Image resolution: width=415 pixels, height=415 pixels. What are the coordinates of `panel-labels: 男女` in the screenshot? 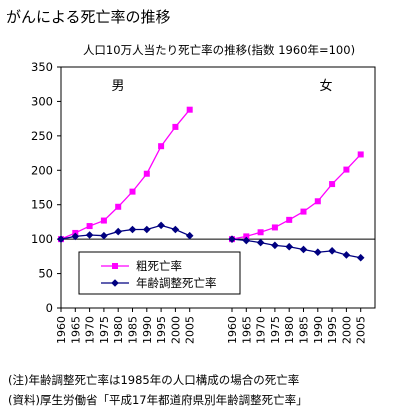 It's located at (221, 86).